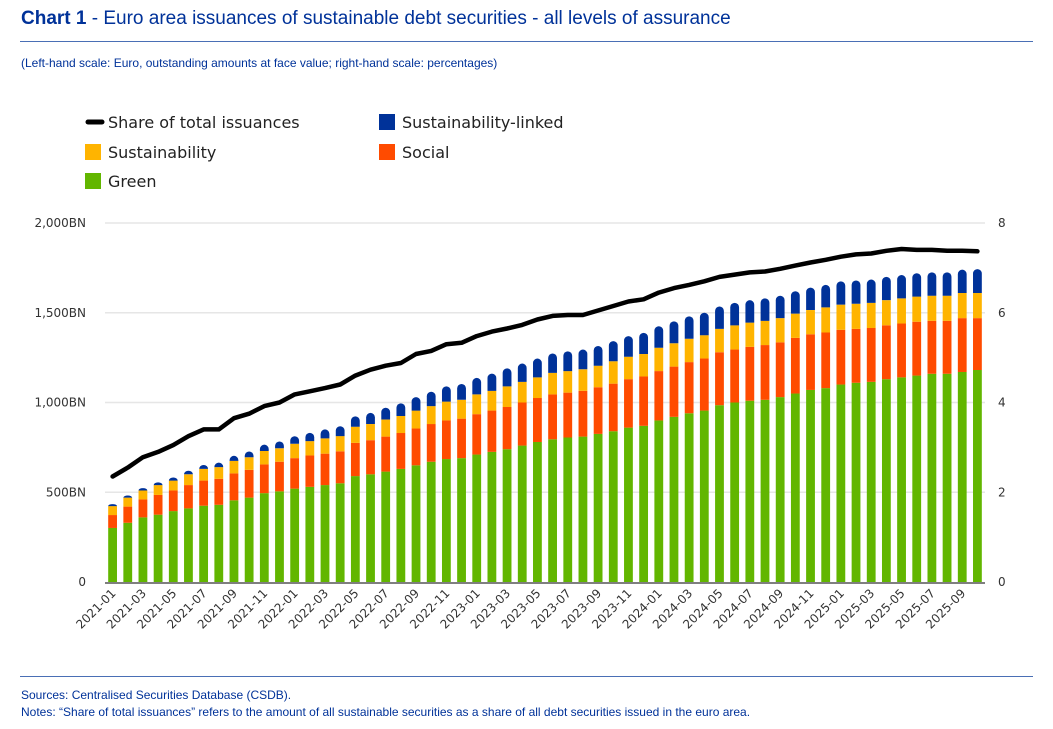 The width and height of the screenshot is (1053, 729). Describe the element at coordinates (192, 122) in the screenshot. I see `legend-item: Share of total issuances` at that location.